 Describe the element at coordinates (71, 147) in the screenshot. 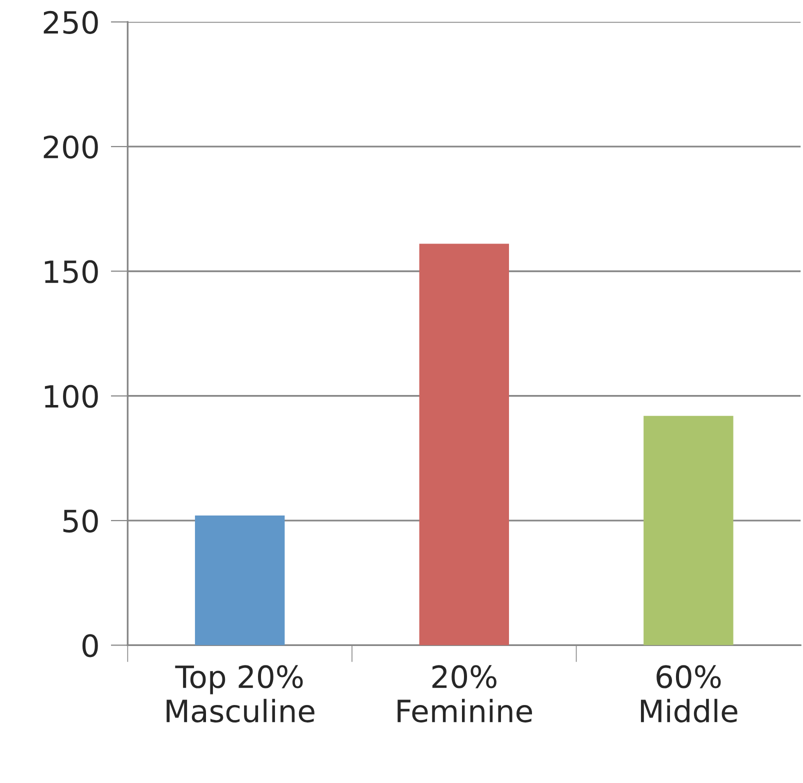

I see `y-tick-label: 200` at that location.